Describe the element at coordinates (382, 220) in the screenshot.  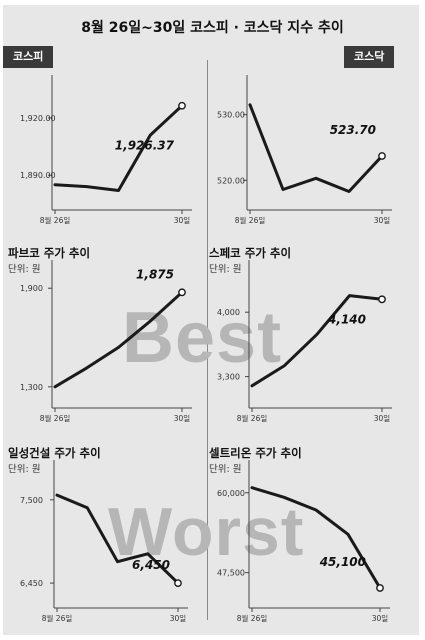
I see `kosdaq-xtick-label-4: 30일` at that location.